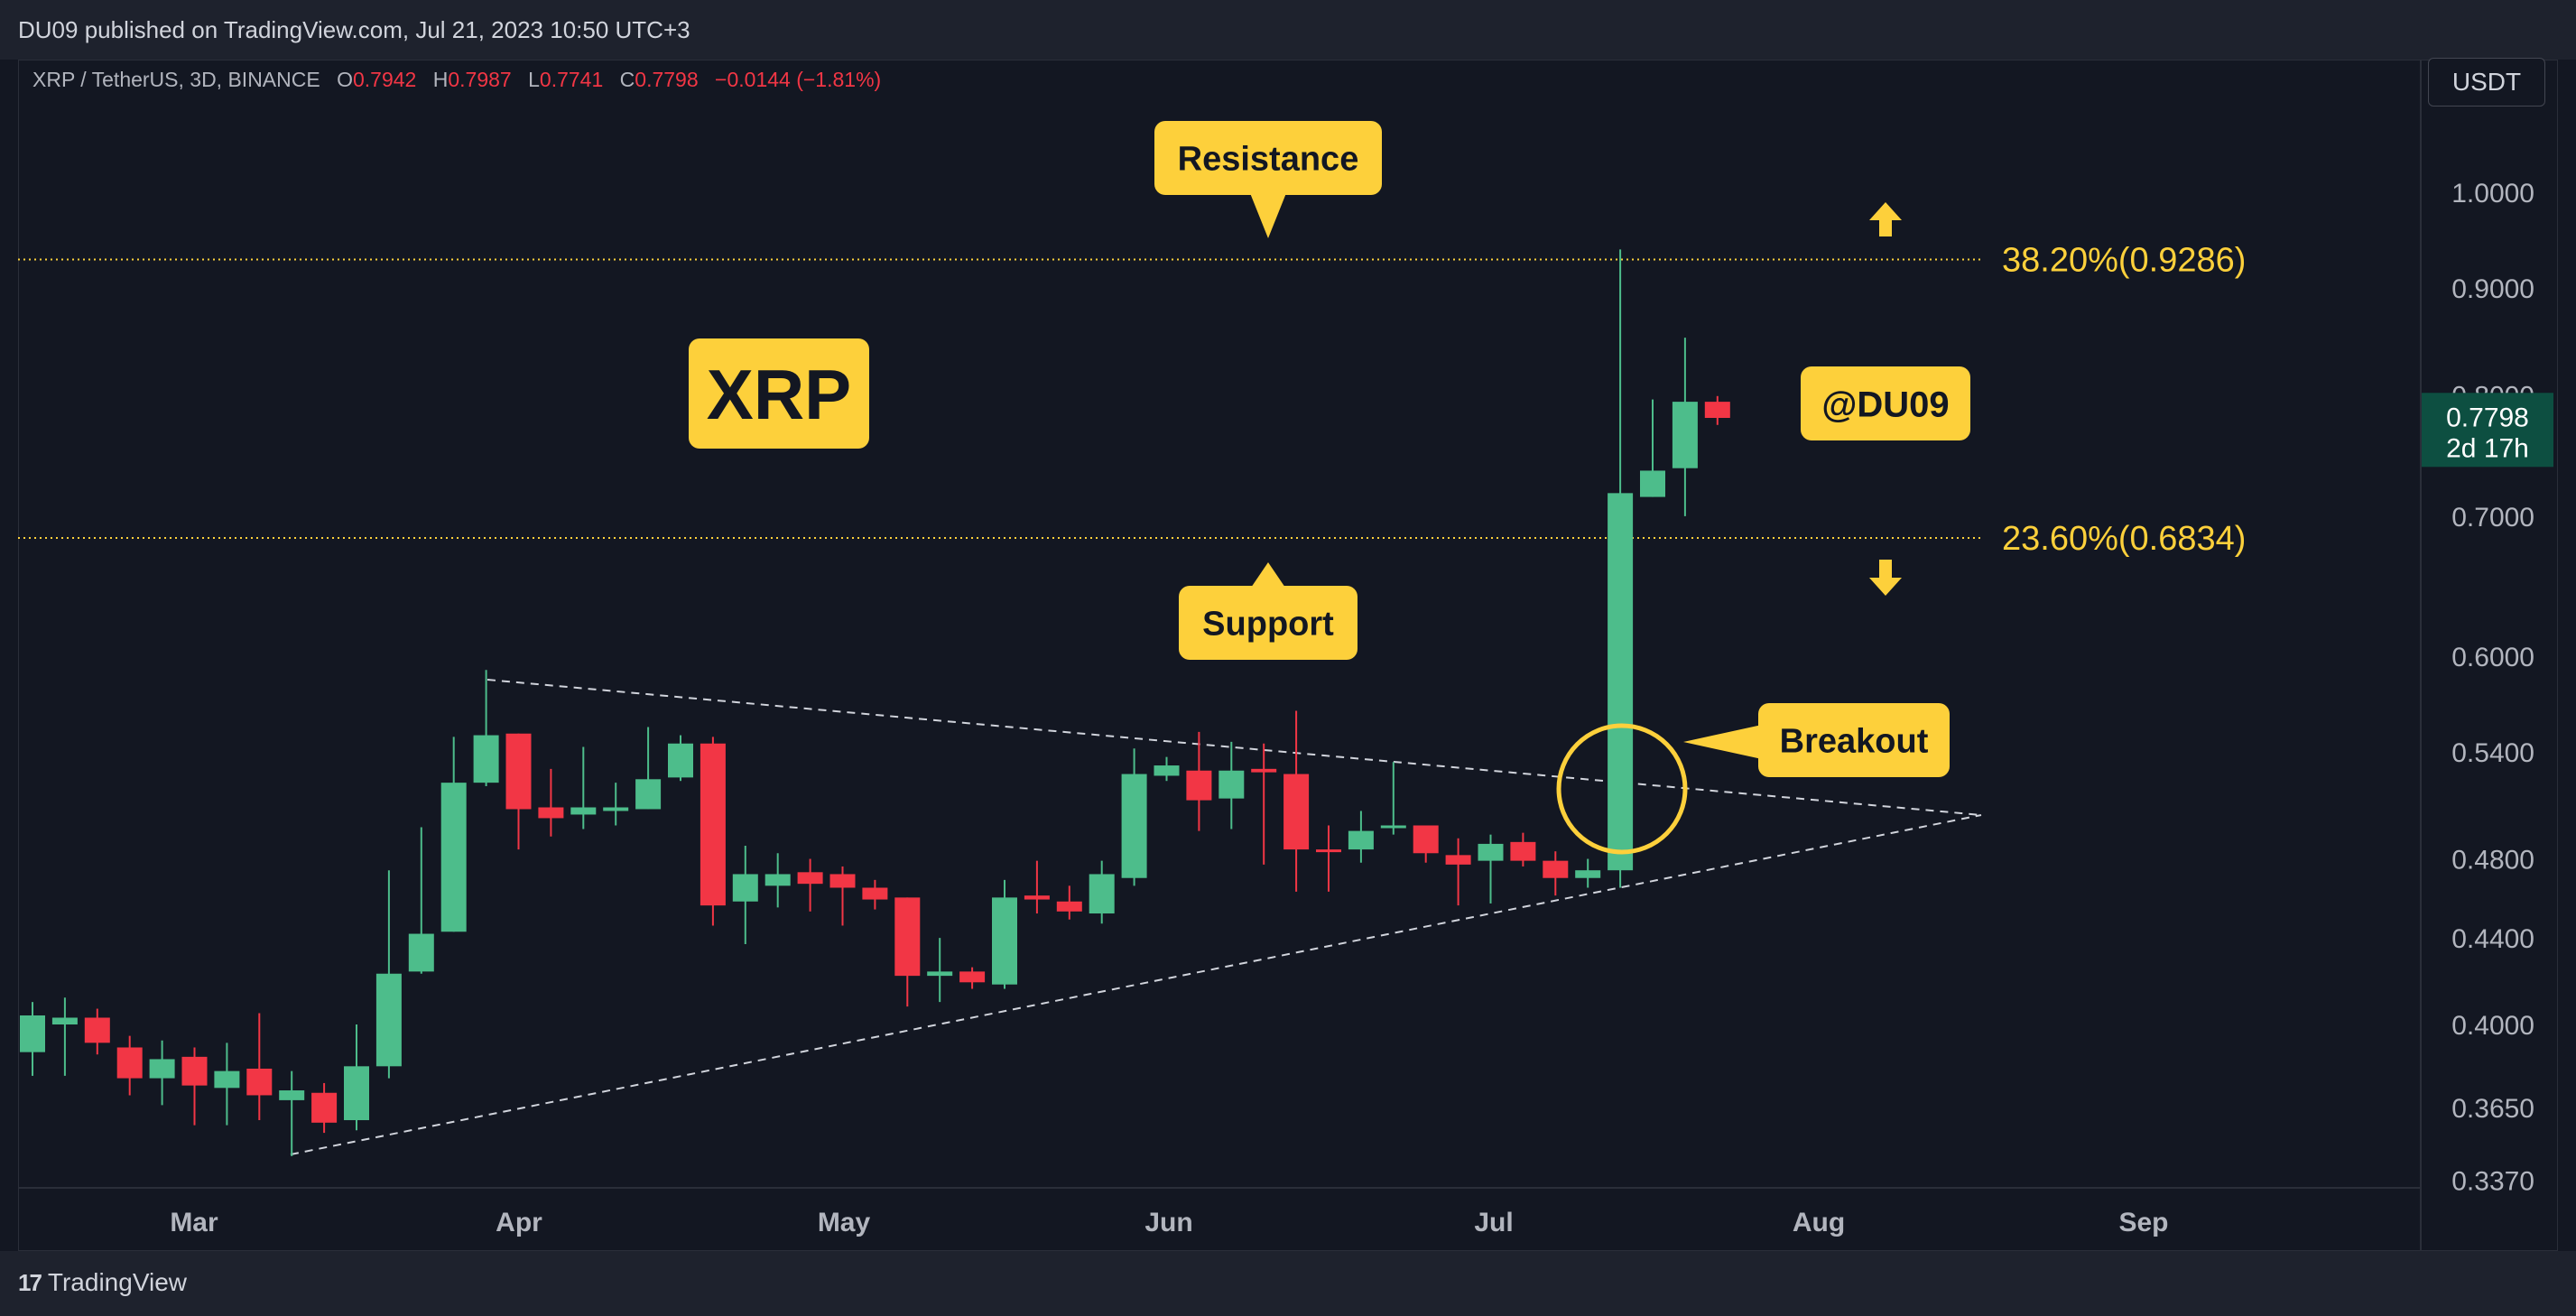 This screenshot has width=2576, height=1316. Describe the element at coordinates (1886, 578) in the screenshot. I see `down-arrow-icon` at that location.